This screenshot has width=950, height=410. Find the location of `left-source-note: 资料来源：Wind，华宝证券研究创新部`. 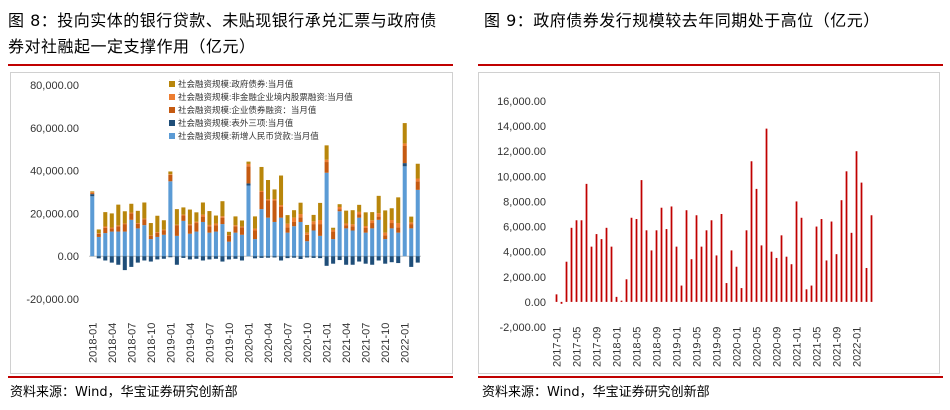

left-source-note: 资料来源：Wind，华宝证券研究创新部 is located at coordinates (124, 392).